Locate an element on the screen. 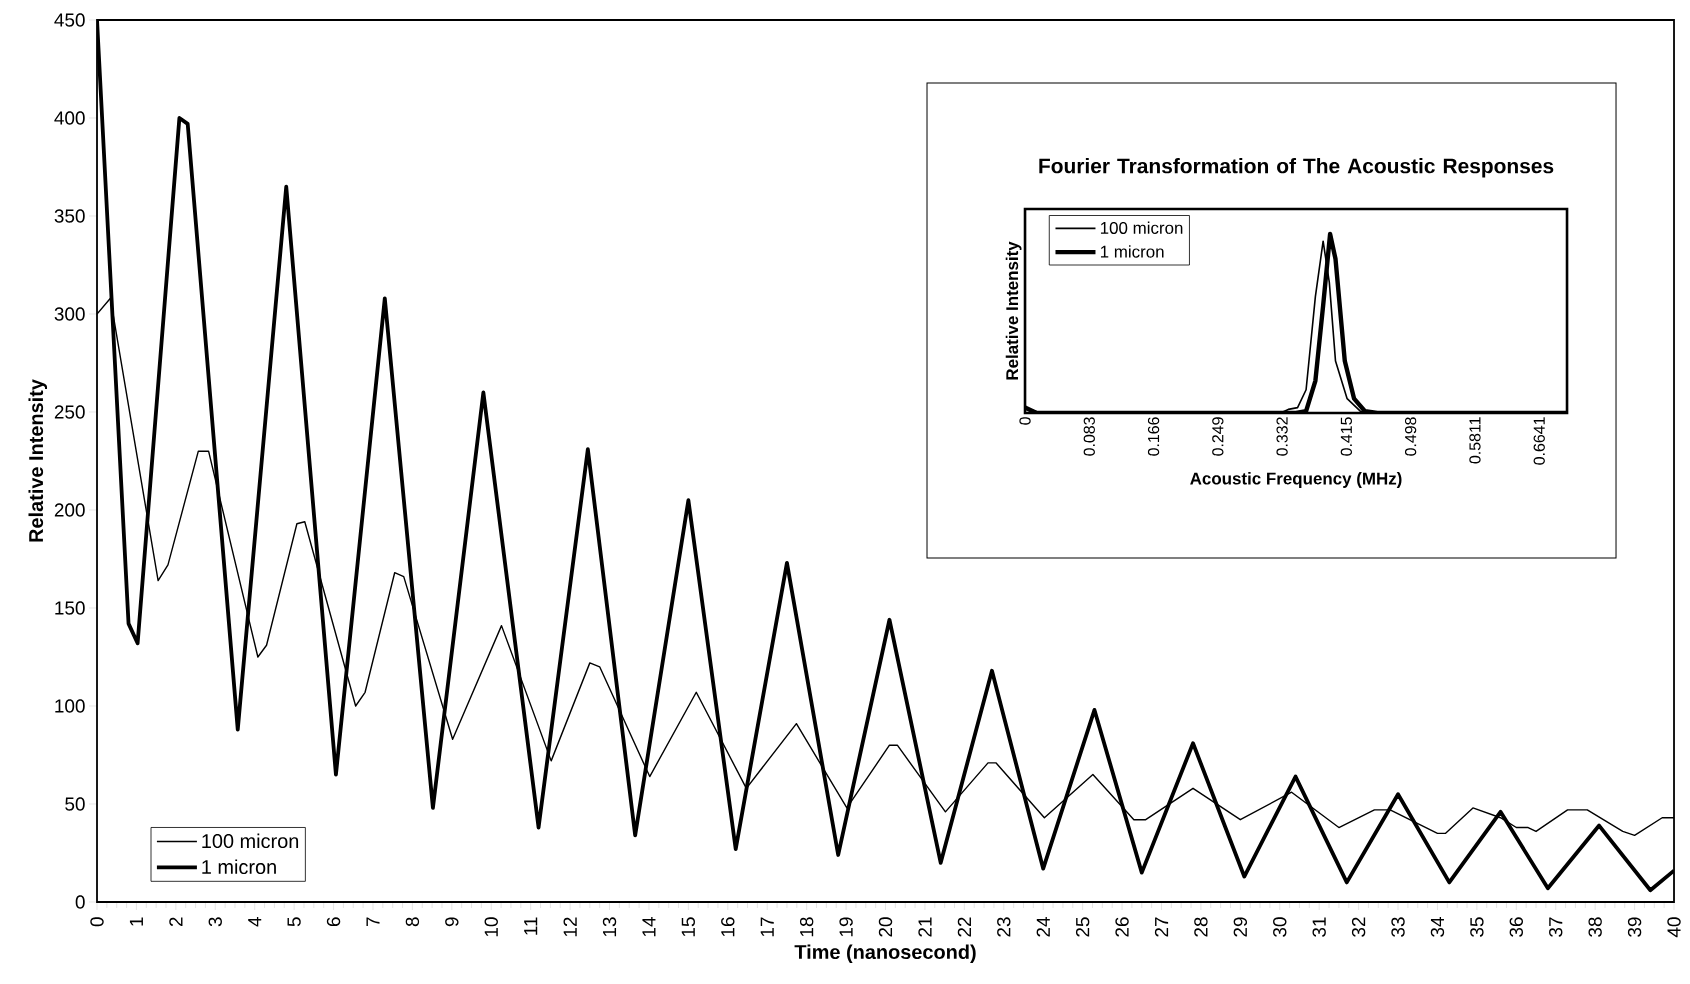  x-tick-label: 35 is located at coordinates (1477, 927).